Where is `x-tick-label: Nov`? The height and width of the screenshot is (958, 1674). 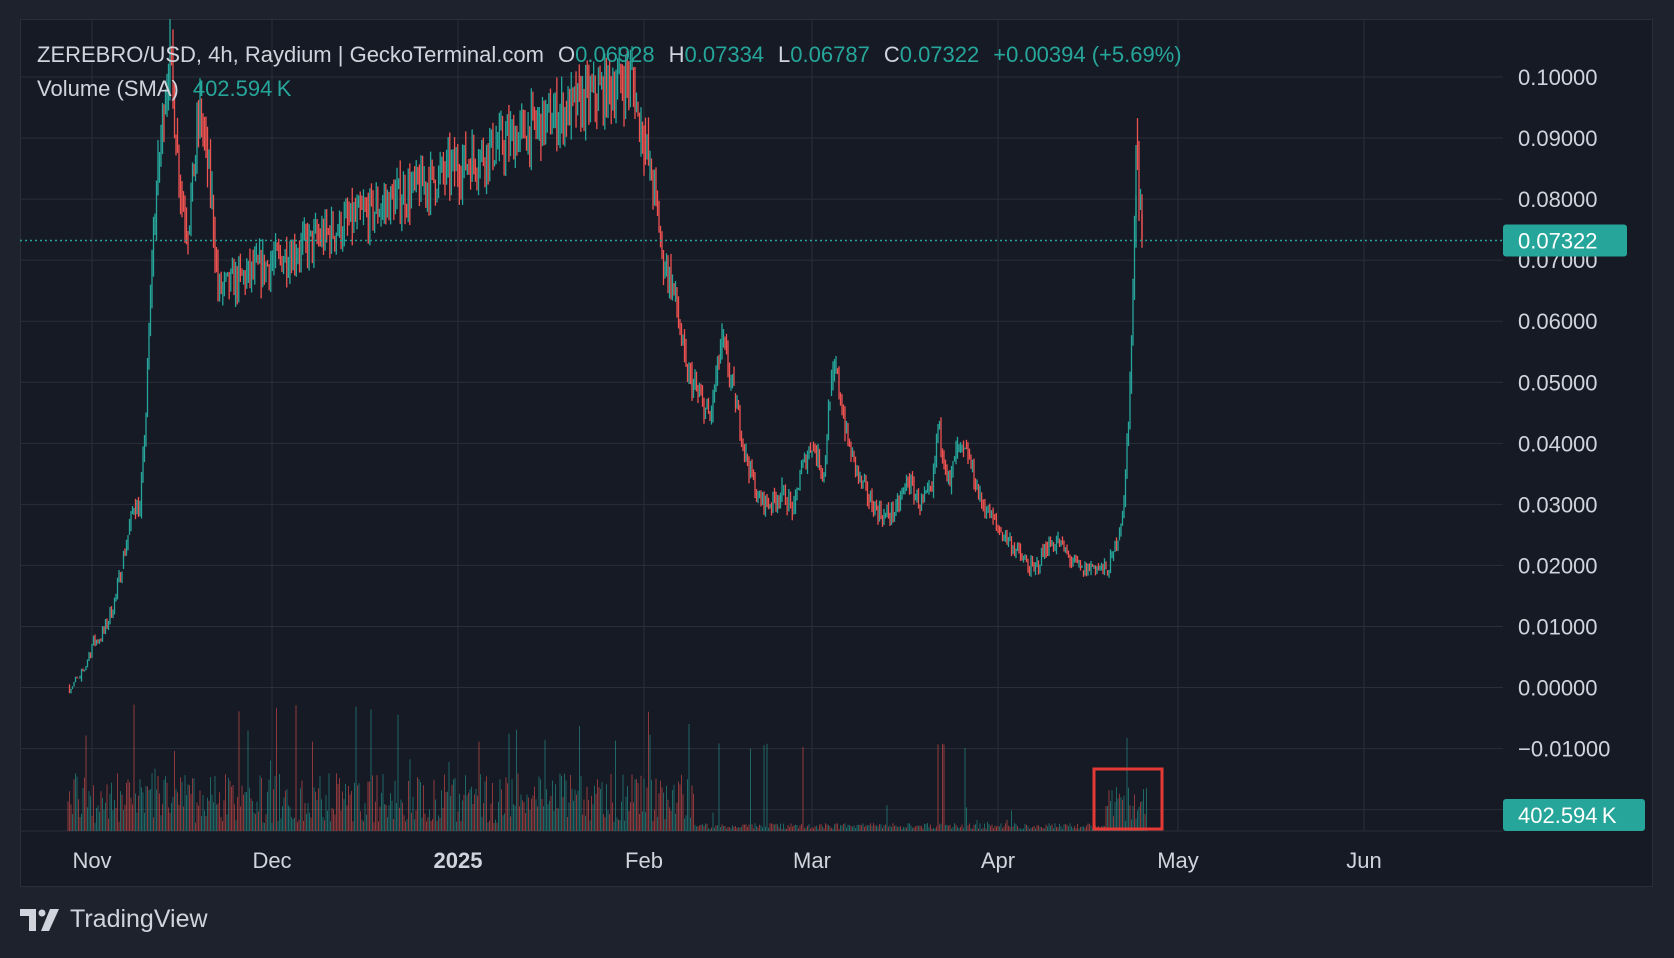
x-tick-label: Nov is located at coordinates (91, 860).